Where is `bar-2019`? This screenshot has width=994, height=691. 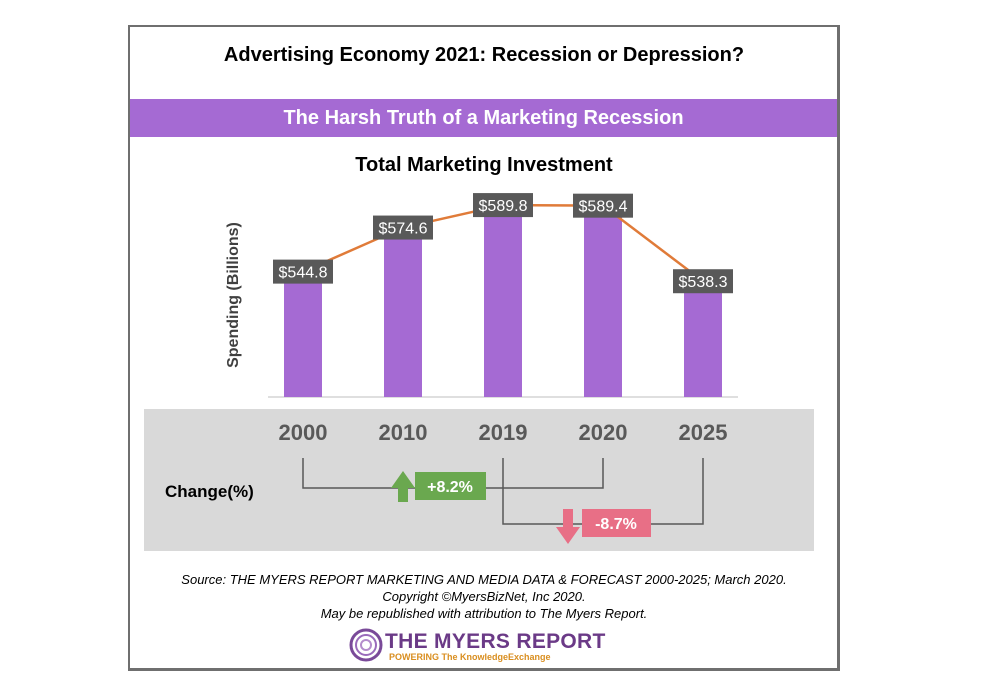
bar-2019 is located at coordinates (503, 301).